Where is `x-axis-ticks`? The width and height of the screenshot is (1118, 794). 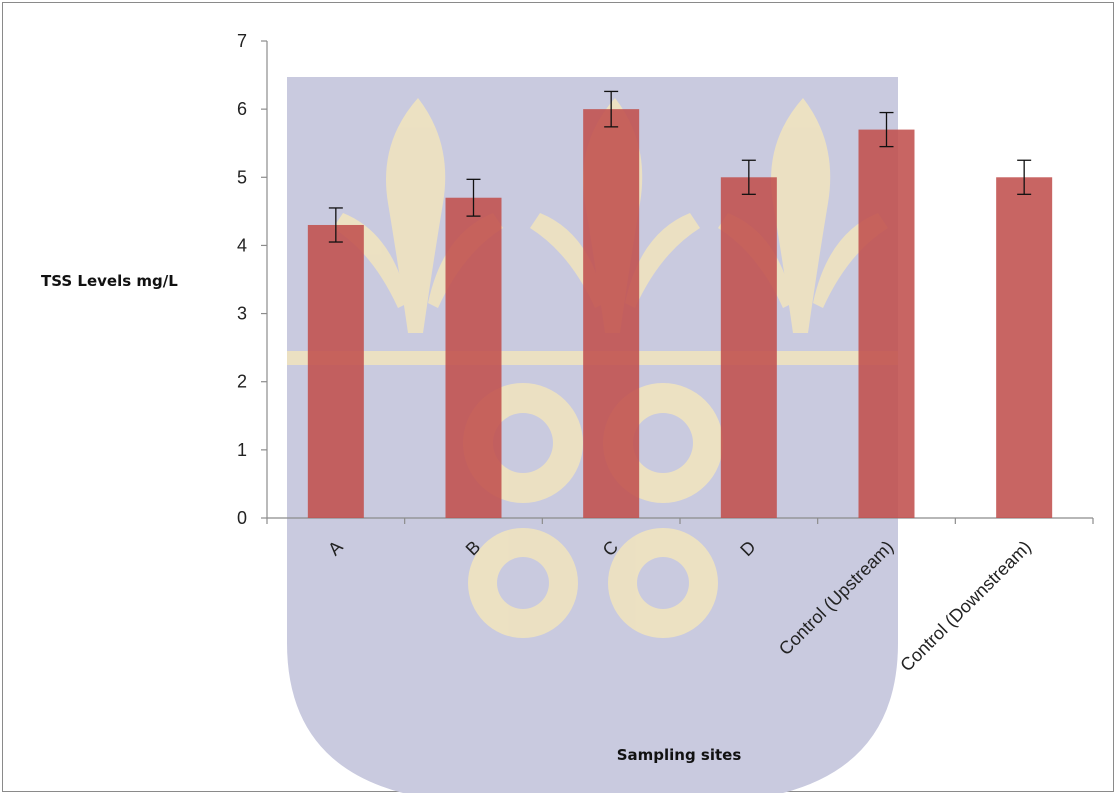
x-axis-ticks is located at coordinates (680, 521).